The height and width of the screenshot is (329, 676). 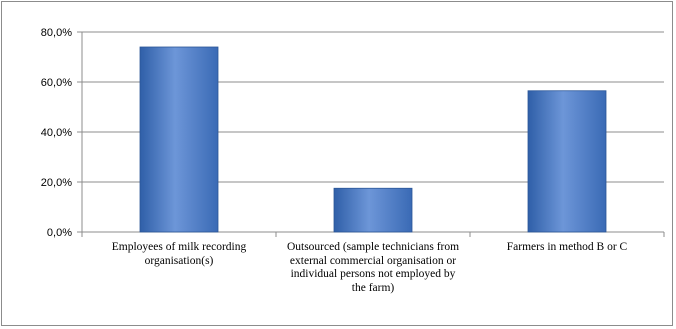 I want to click on y-tick-label: 40,0%, so click(x=56, y=133).